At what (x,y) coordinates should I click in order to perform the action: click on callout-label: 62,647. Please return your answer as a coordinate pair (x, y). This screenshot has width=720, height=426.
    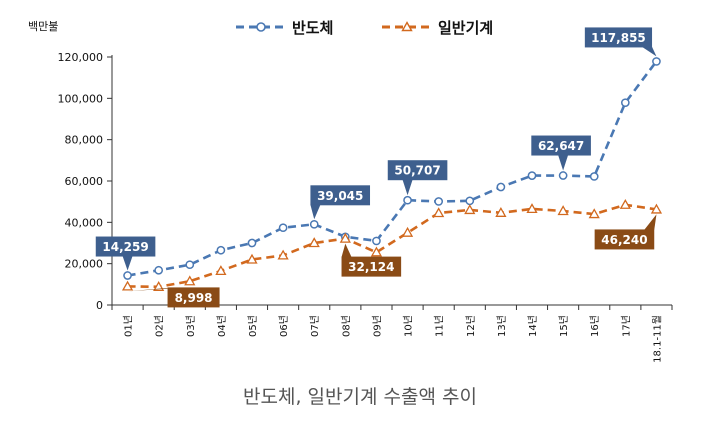
    Looking at the image, I should click on (561, 153).